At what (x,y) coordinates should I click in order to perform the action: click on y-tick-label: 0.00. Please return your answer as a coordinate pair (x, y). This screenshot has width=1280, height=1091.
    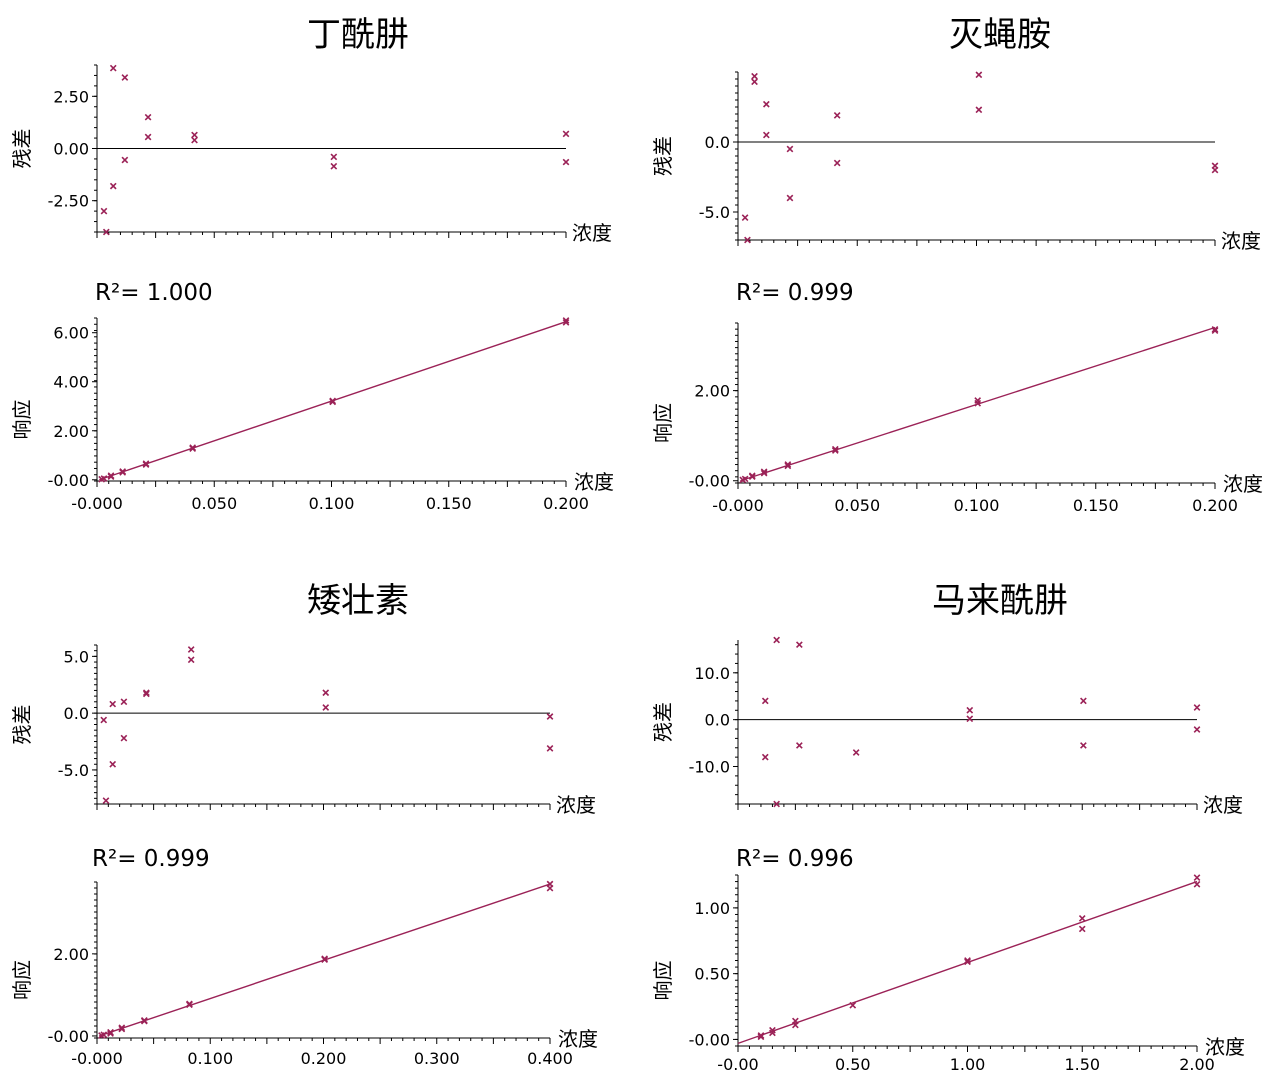
    Looking at the image, I should click on (71, 149).